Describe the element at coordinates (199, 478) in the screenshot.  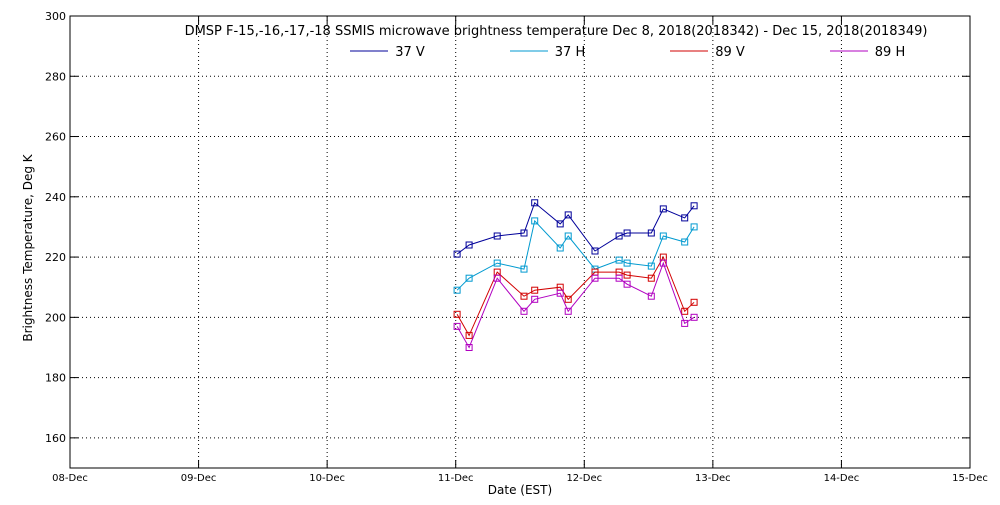
I see `x-tick-label: 09-Dec` at that location.